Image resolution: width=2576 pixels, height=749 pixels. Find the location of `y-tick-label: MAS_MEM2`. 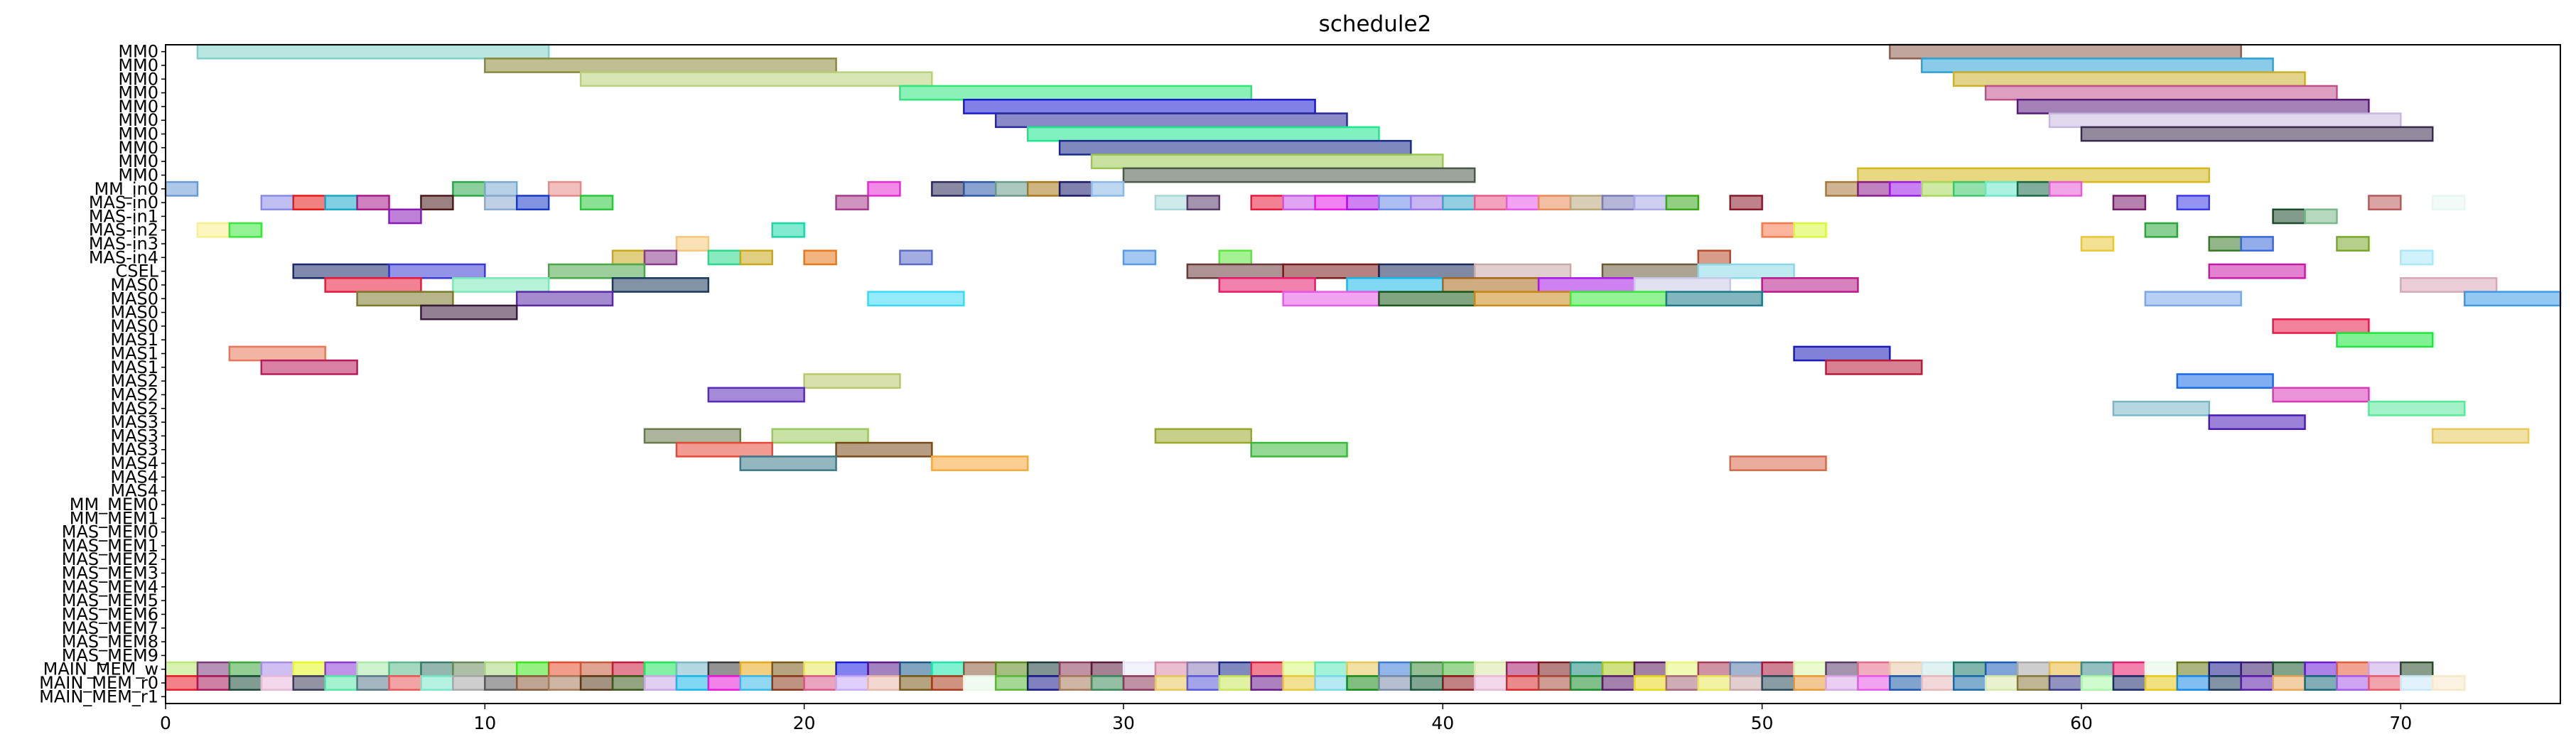

y-tick-label: MAS_MEM2 is located at coordinates (110, 559).